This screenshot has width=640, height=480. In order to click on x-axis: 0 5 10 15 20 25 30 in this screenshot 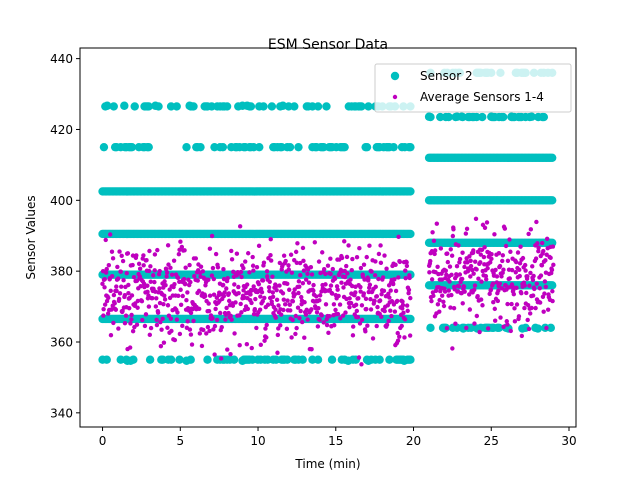, I will do `click(338, 437)`.